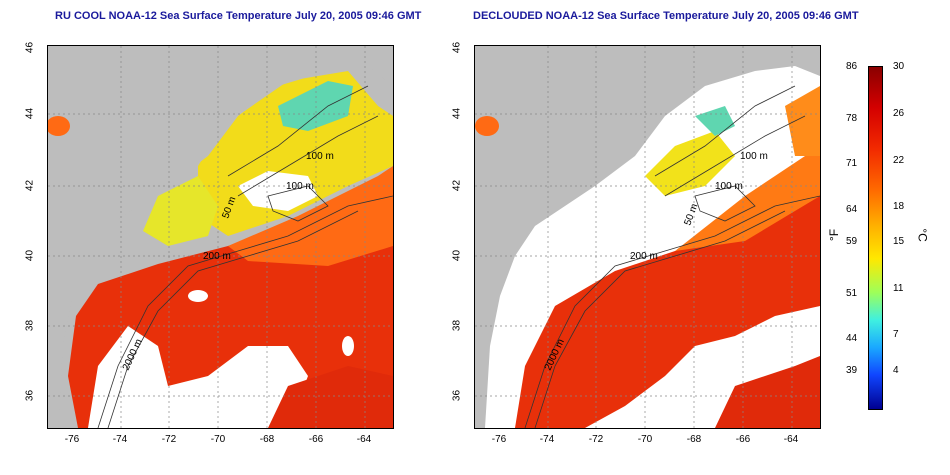  Describe the element at coordinates (694, 439) in the screenshot. I see `right-x-tick: -68` at that location.